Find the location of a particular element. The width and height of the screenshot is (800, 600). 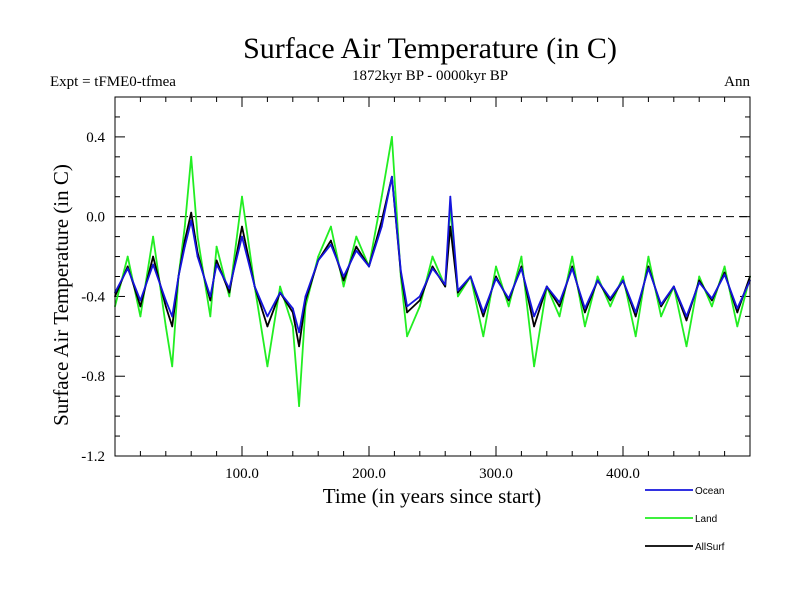

period-label: 1872kyr BP - 0000kyr BP is located at coordinates (430, 76).